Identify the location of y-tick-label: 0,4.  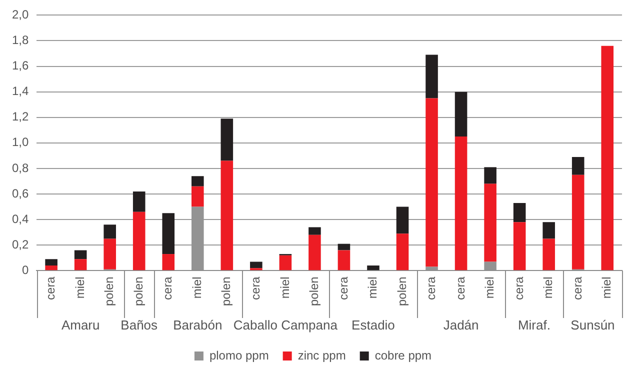
(20, 219).